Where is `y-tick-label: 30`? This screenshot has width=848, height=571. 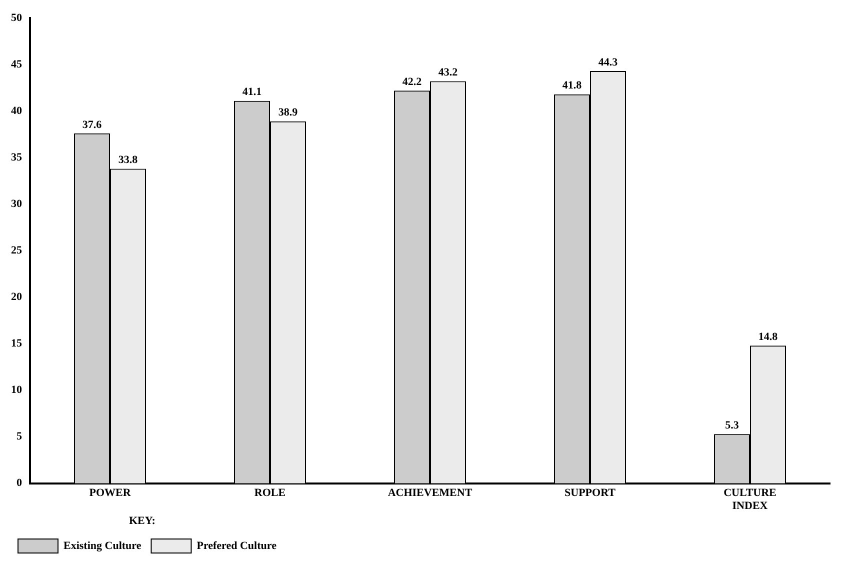 y-tick-label: 30 is located at coordinates (16, 204).